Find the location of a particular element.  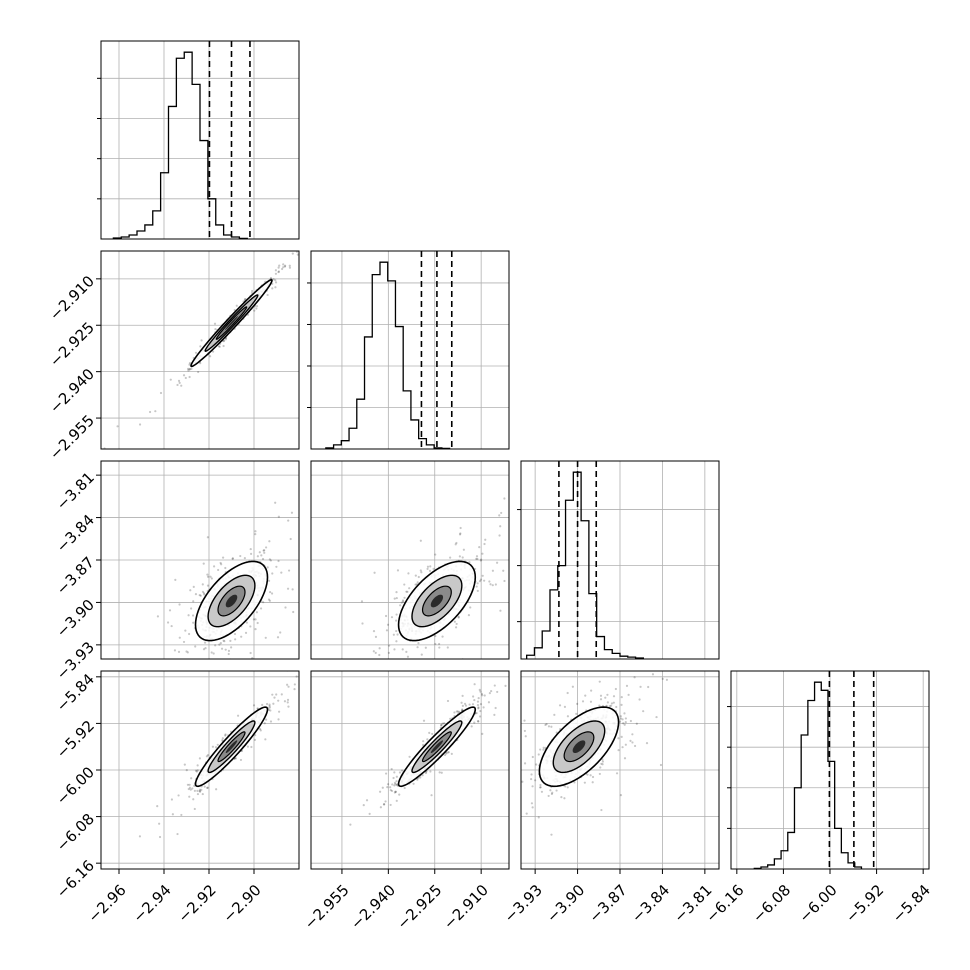

x-tick-label: −5.92 is located at coordinates (864, 903).